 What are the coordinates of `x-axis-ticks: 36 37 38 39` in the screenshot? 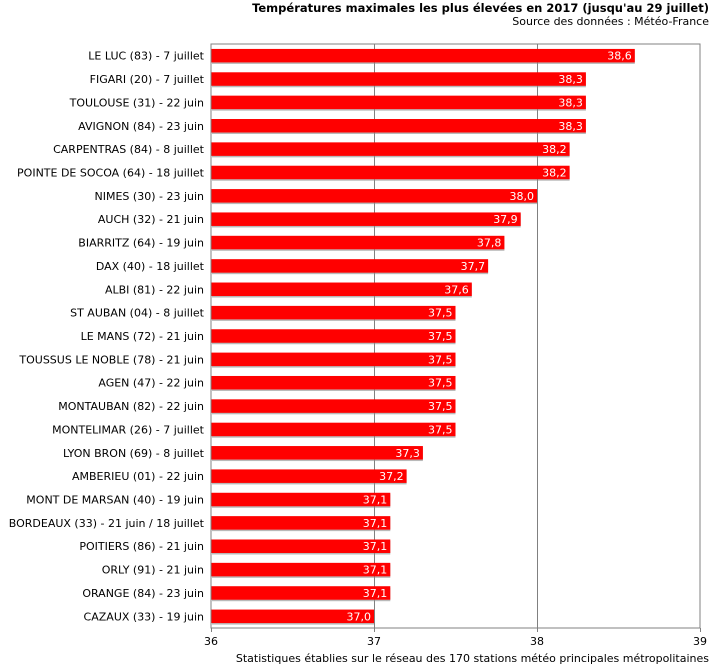 It's located at (455, 638).